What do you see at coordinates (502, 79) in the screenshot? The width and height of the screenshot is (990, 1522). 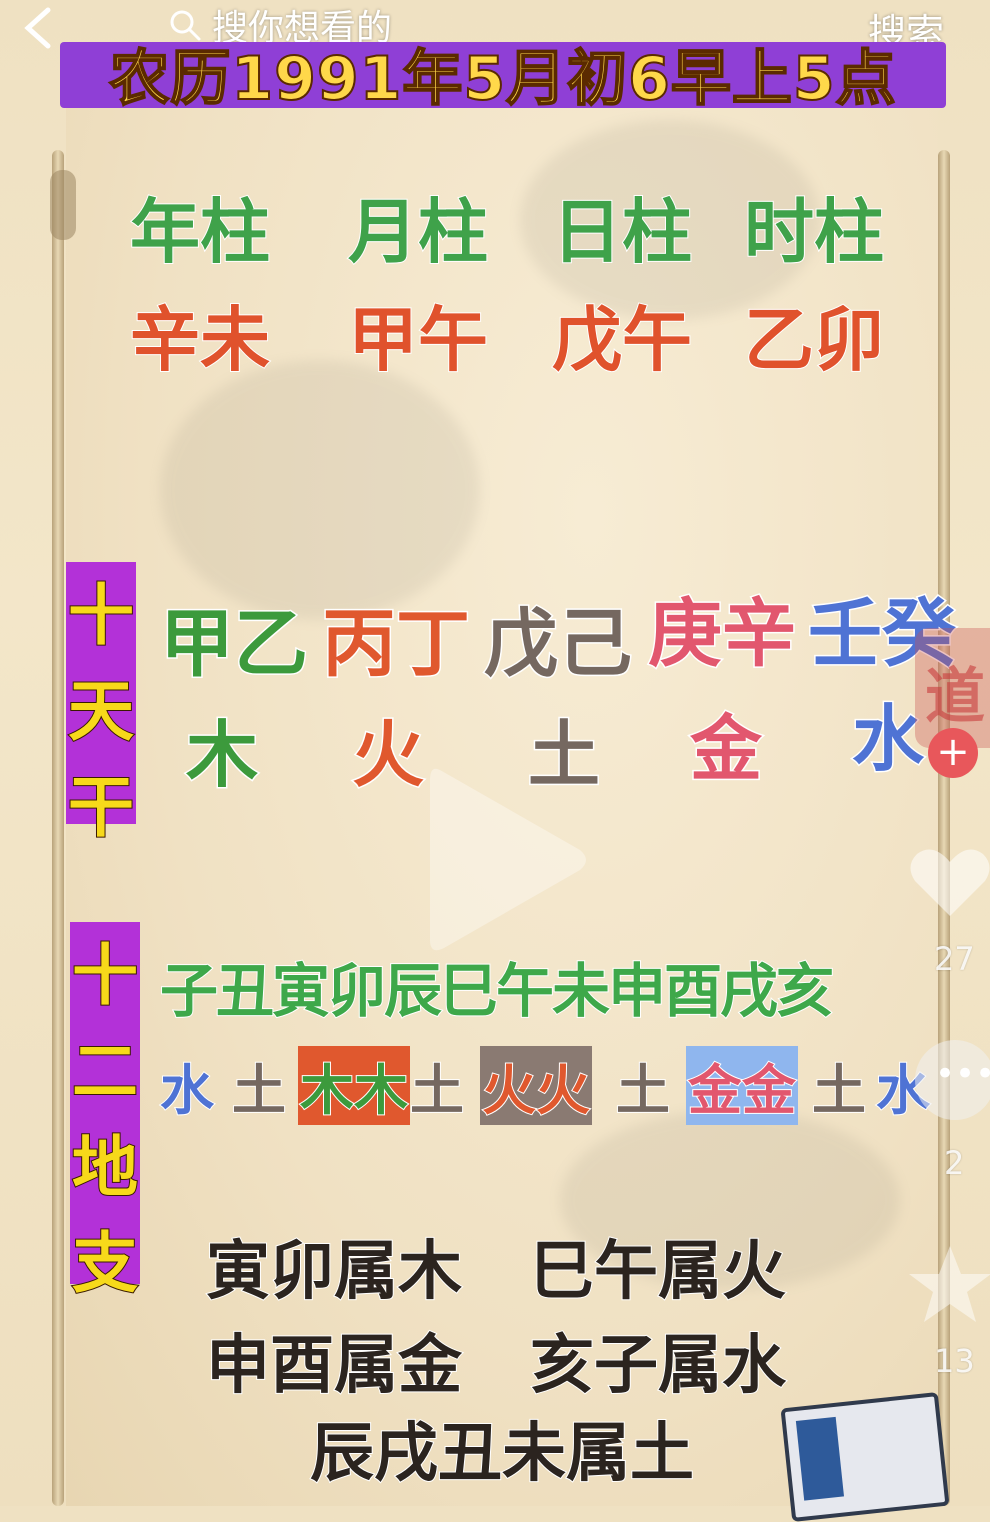 I see `page-title: 农历1991年5月初6早上5点` at bounding box center [502, 79].